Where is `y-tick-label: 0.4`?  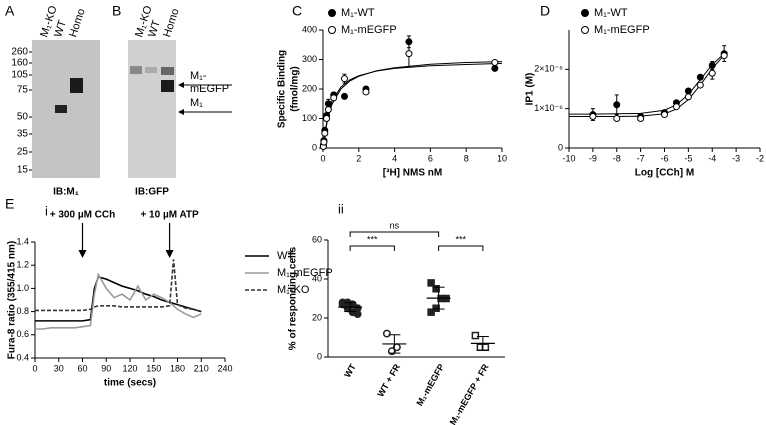 y-tick-label: 0.4 is located at coordinates (22, 357).